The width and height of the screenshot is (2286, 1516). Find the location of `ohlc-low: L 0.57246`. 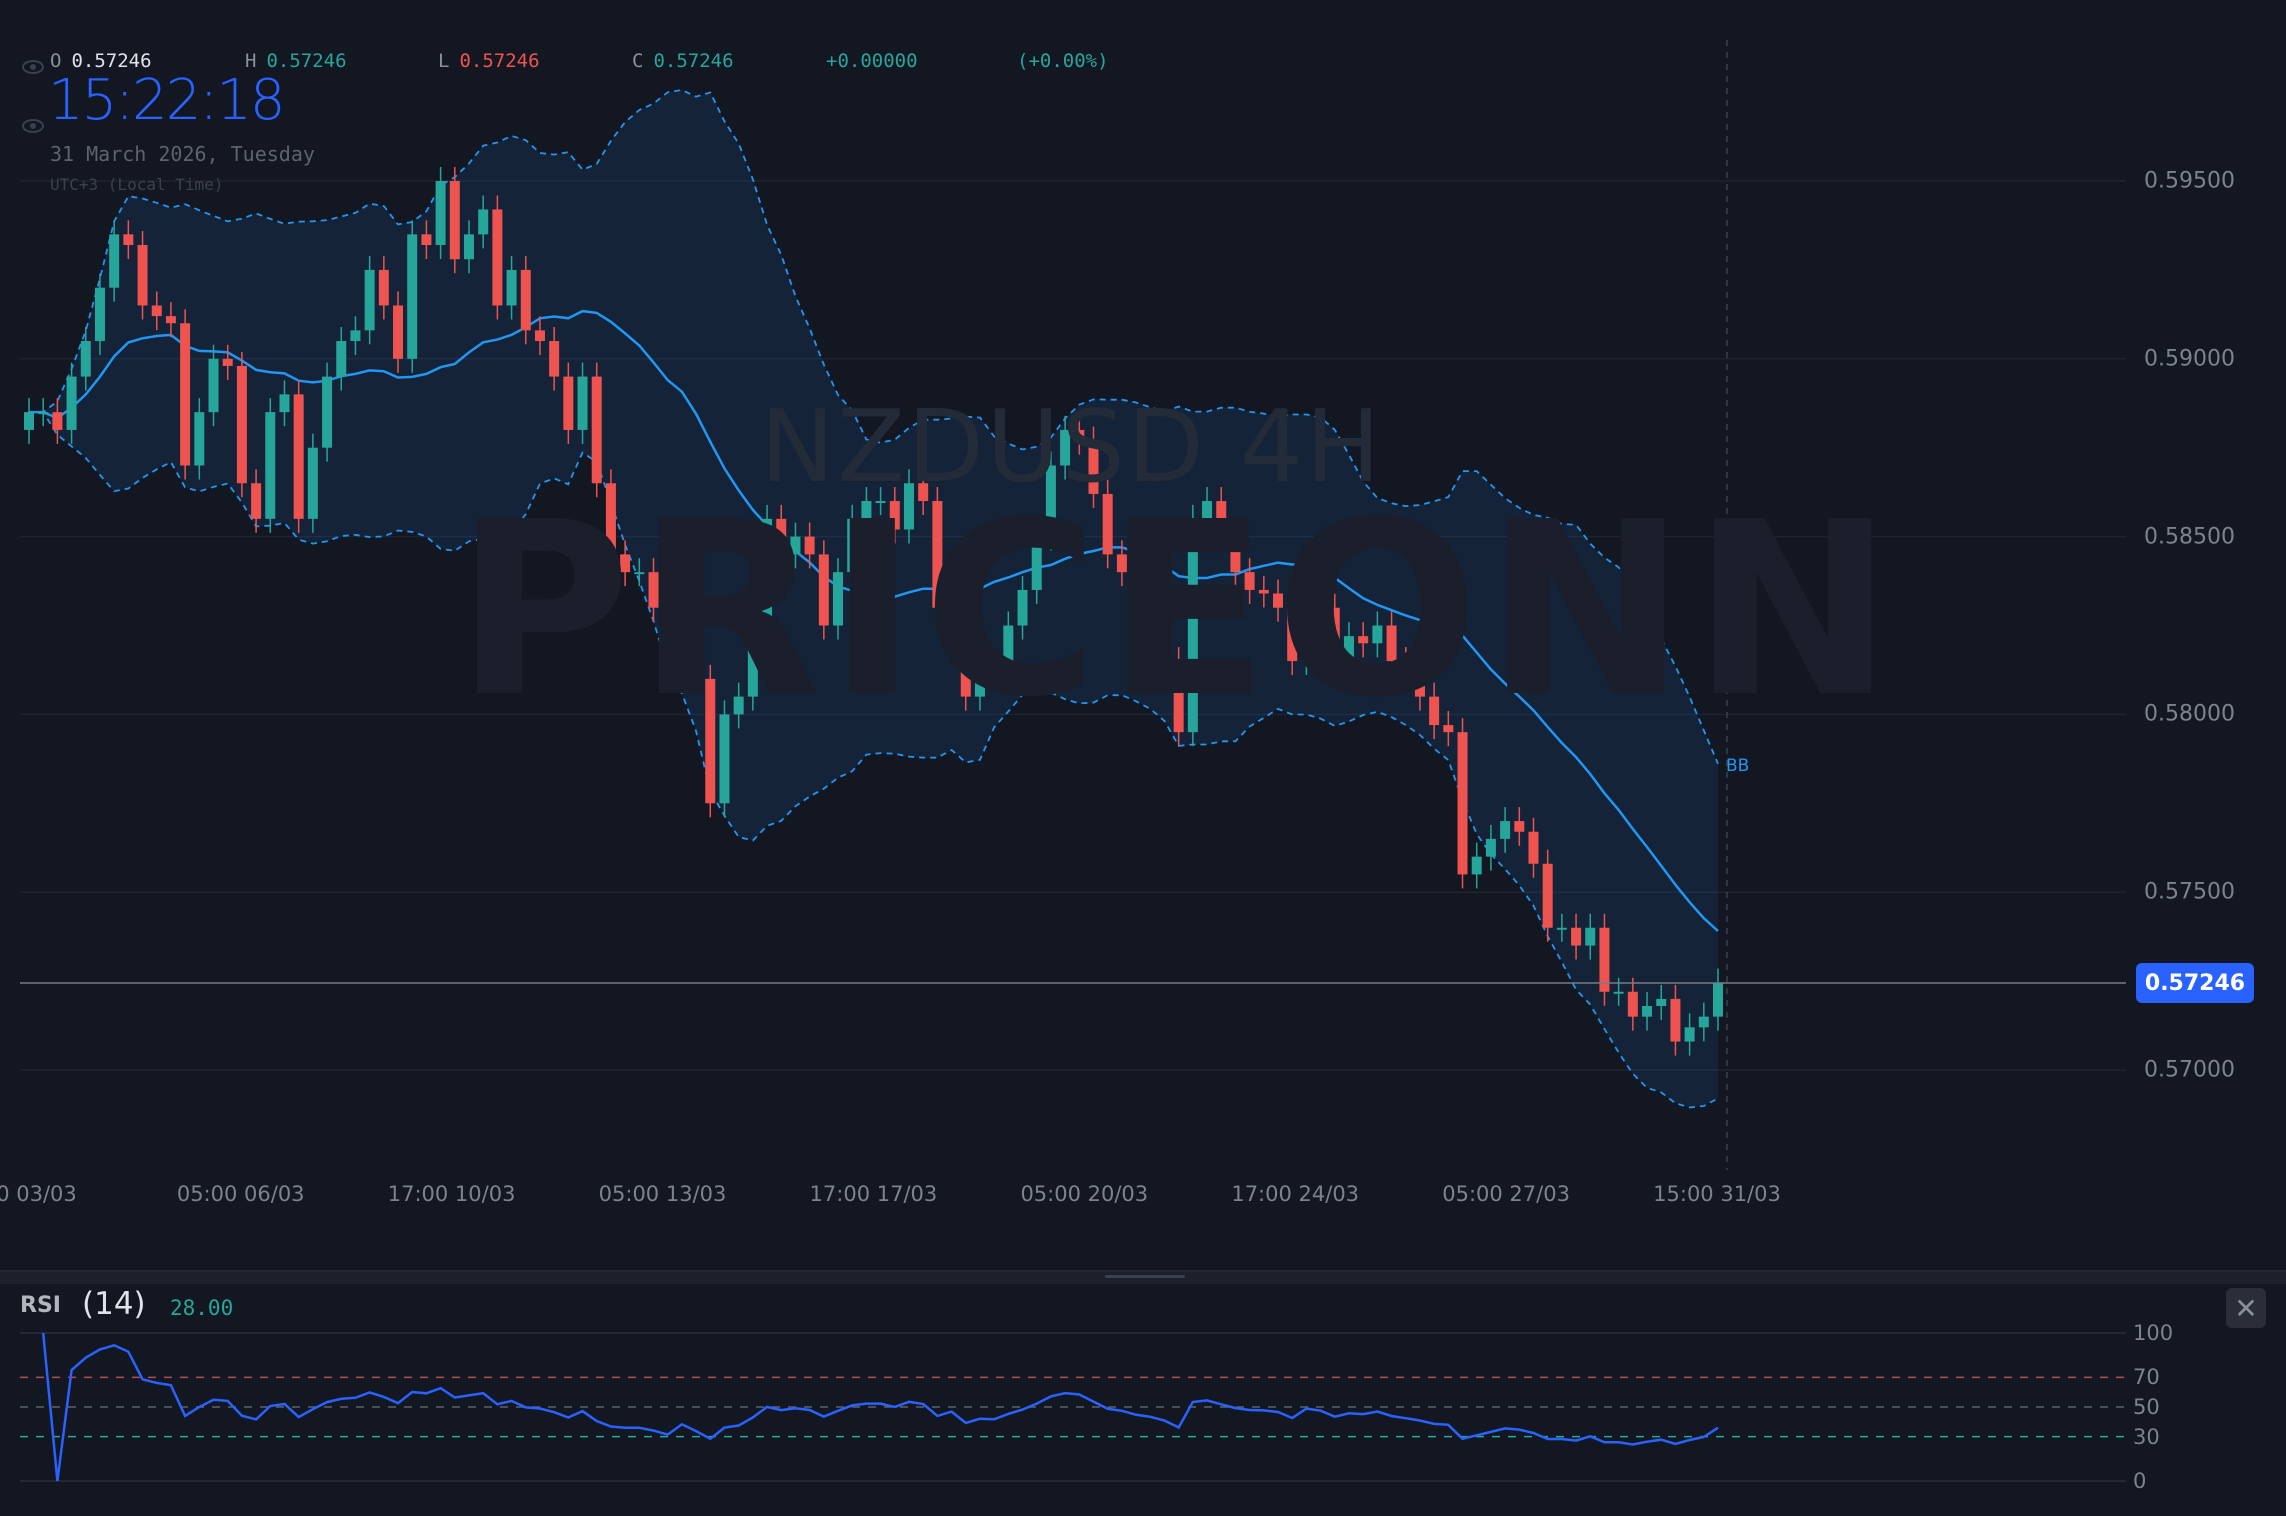

ohlc-low: L 0.57246 is located at coordinates (489, 61).